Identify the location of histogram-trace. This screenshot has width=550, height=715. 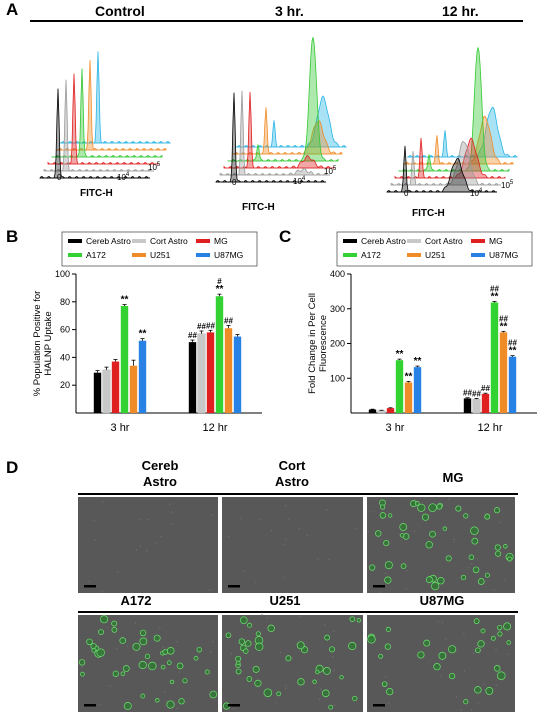
(283, 99).